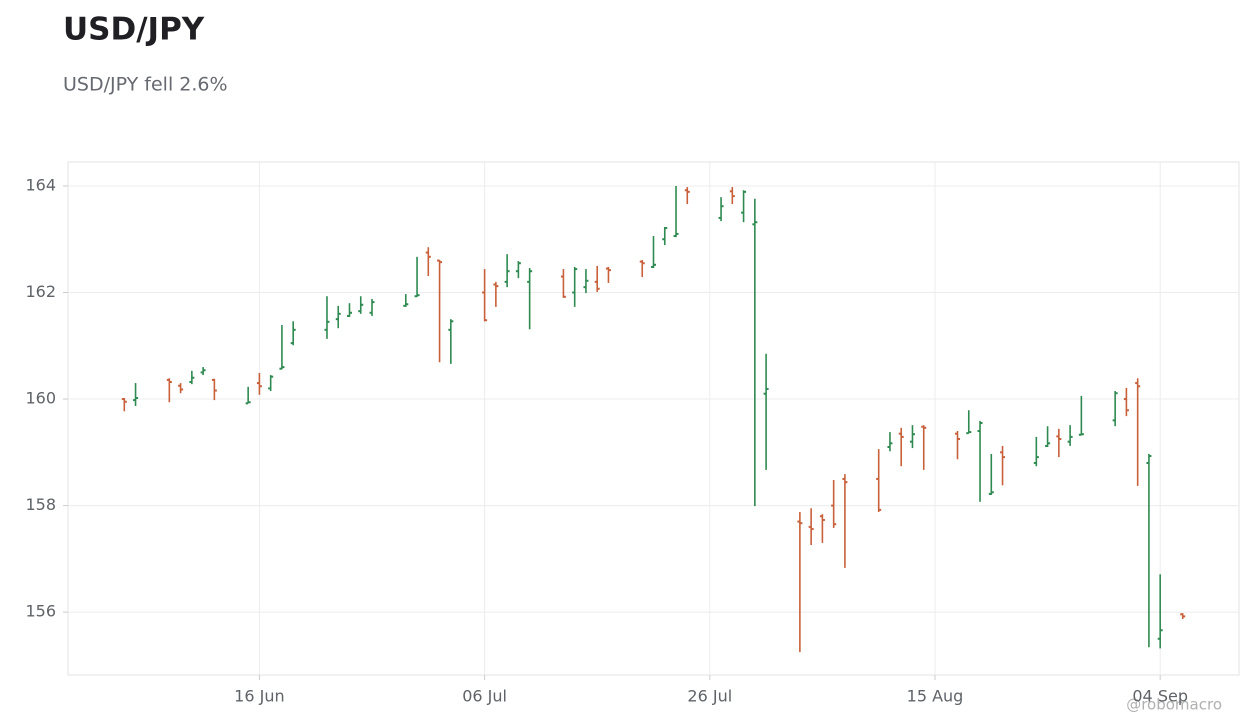 Image resolution: width=1260 pixels, height=728 pixels. Describe the element at coordinates (40, 398) in the screenshot. I see `y-tick-label: 160` at that location.